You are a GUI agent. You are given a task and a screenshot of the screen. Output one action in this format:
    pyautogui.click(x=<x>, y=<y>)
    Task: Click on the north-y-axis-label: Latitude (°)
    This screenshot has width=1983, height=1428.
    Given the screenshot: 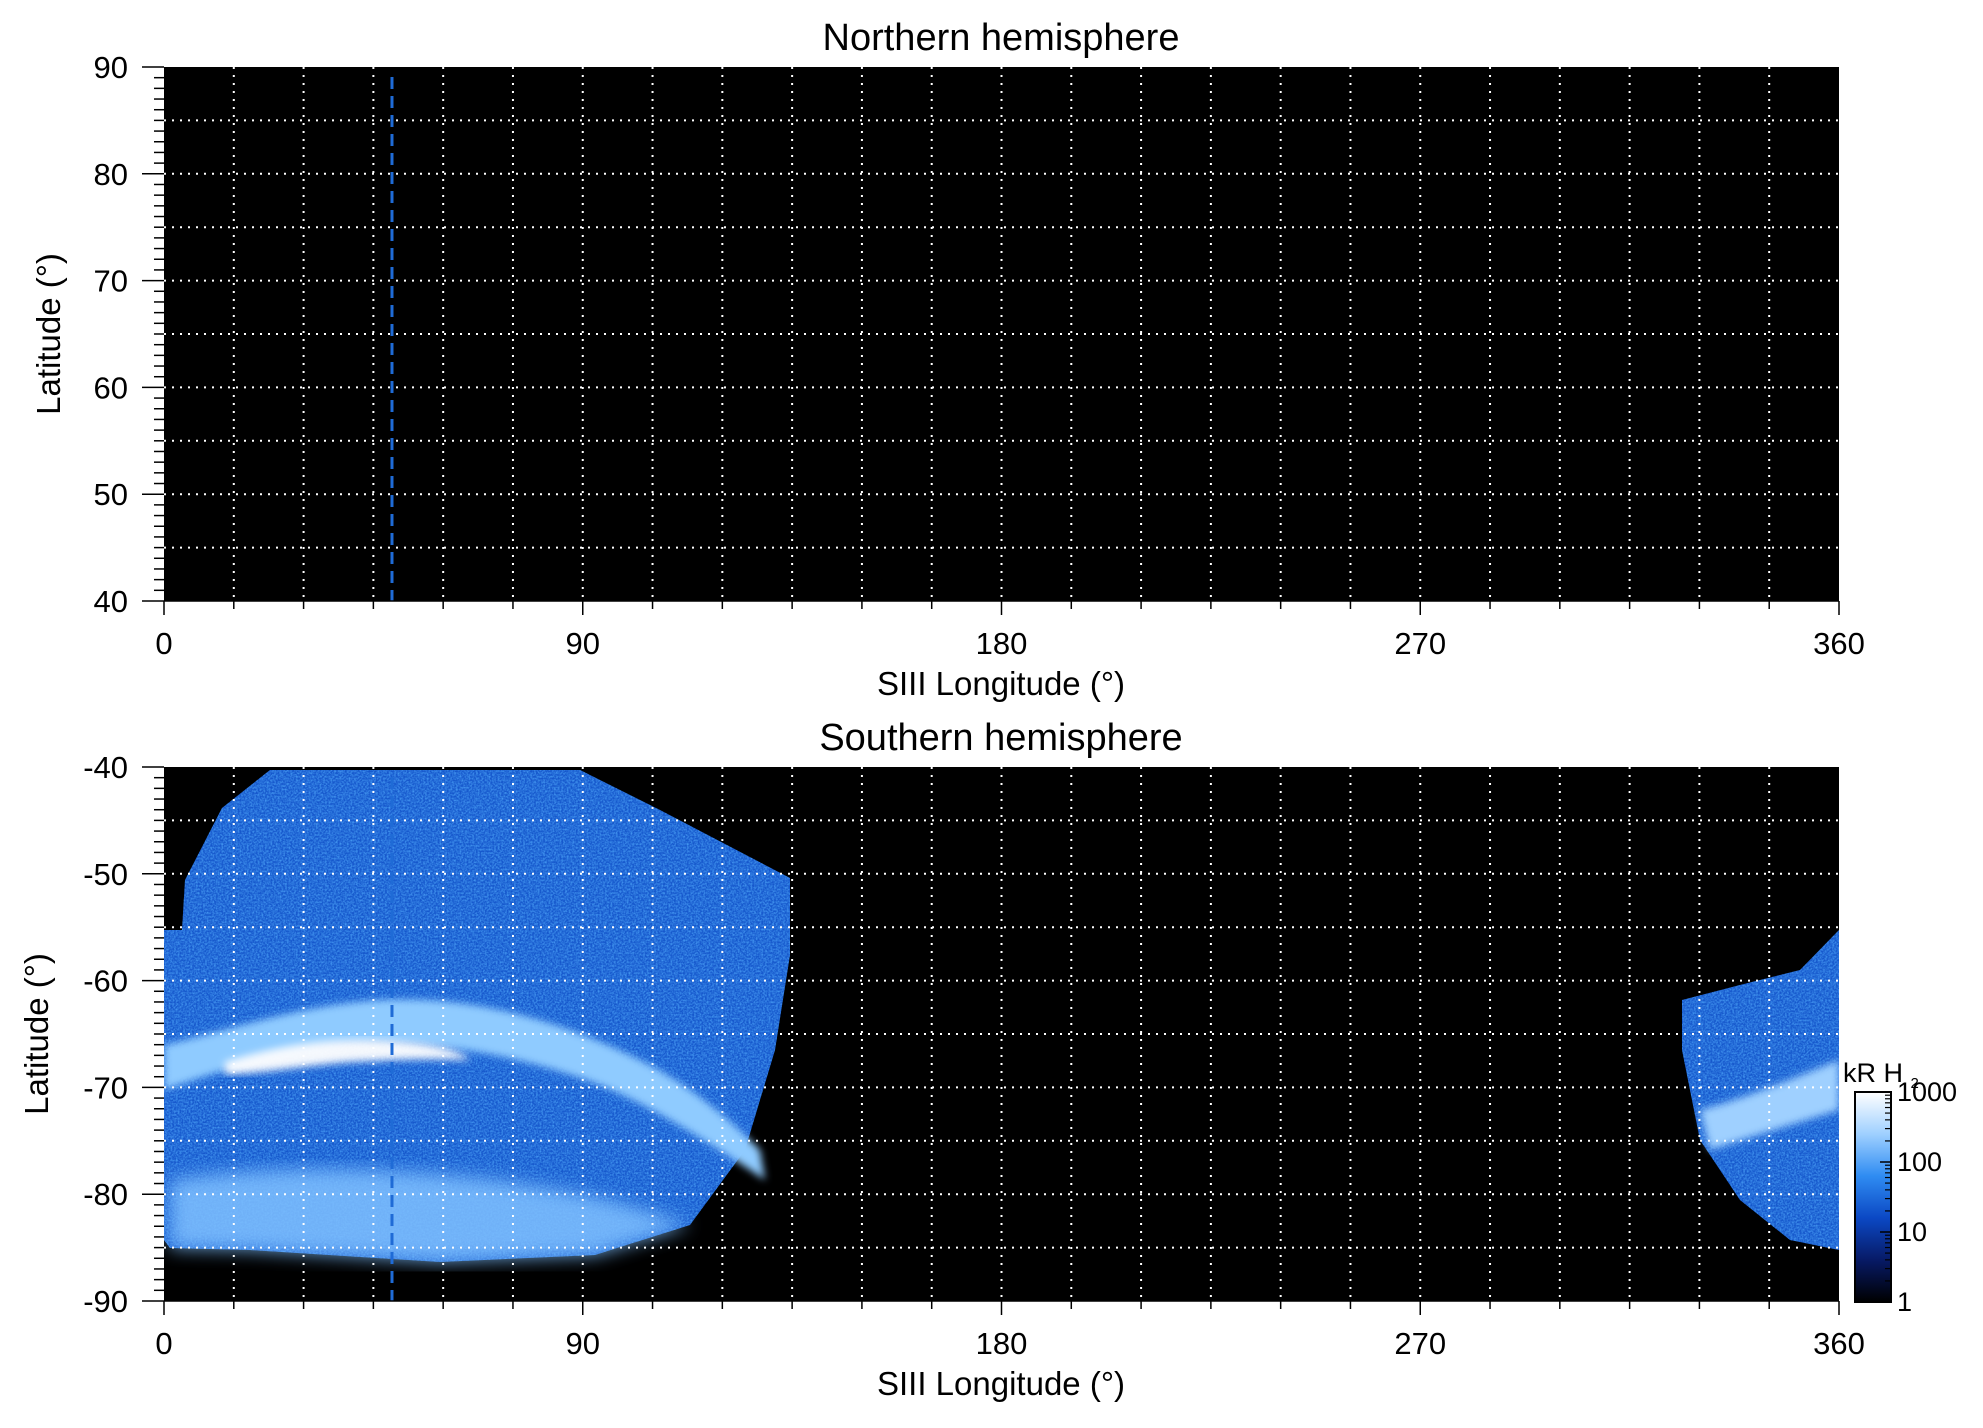 What is the action you would take?
    pyautogui.click(x=48, y=334)
    